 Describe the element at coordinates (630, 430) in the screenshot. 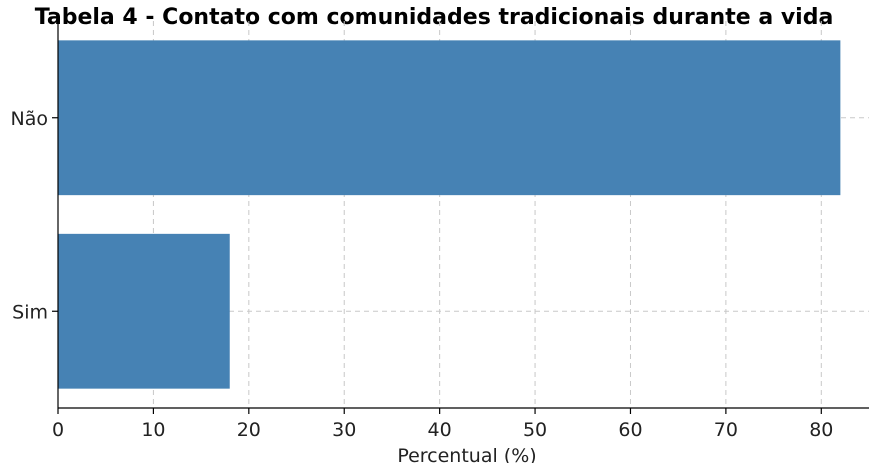

I see `x-tick-label: 60` at that location.